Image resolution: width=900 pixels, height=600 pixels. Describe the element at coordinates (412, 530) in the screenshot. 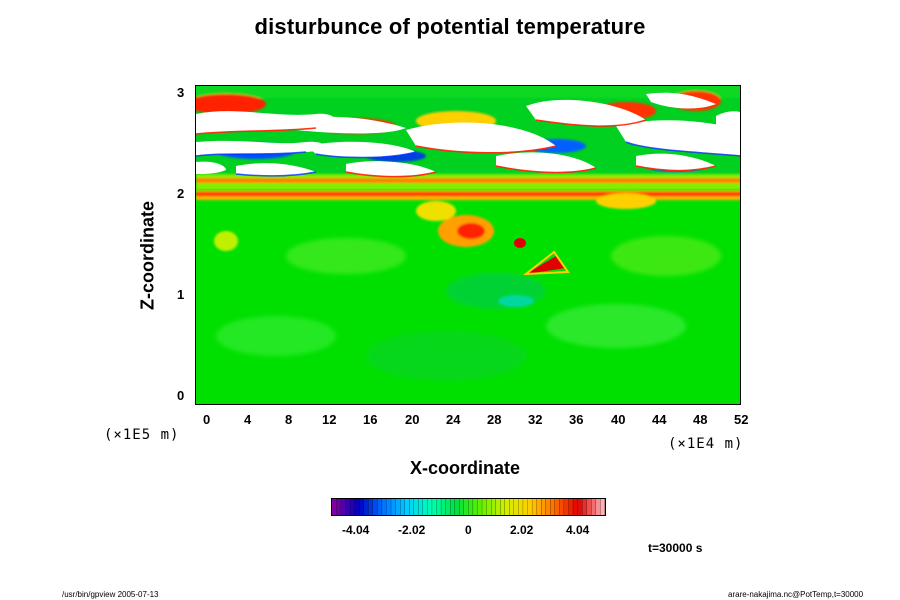

I see `colorbar-tick-label: -2.02` at that location.